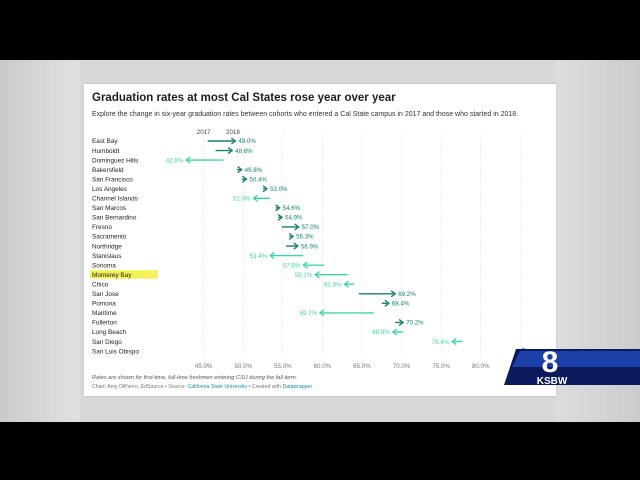 This screenshot has height=480, width=640. I want to click on value-label: 54.6%, so click(292, 208).